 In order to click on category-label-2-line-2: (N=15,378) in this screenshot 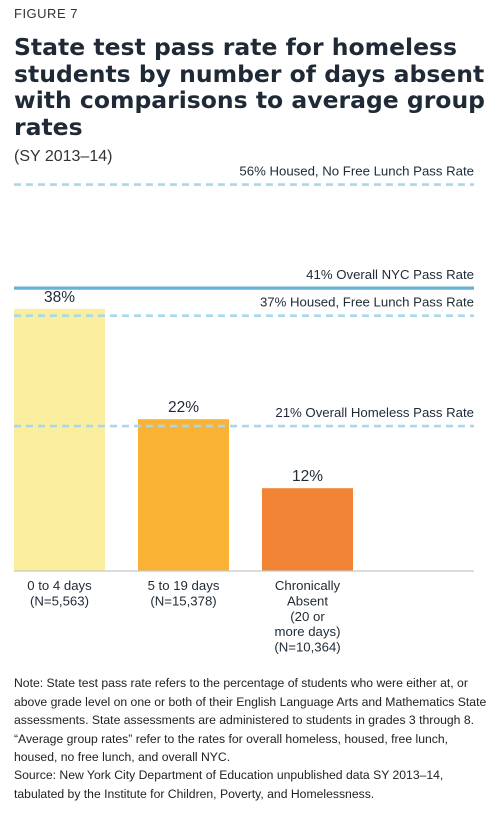, I will do `click(183, 600)`.